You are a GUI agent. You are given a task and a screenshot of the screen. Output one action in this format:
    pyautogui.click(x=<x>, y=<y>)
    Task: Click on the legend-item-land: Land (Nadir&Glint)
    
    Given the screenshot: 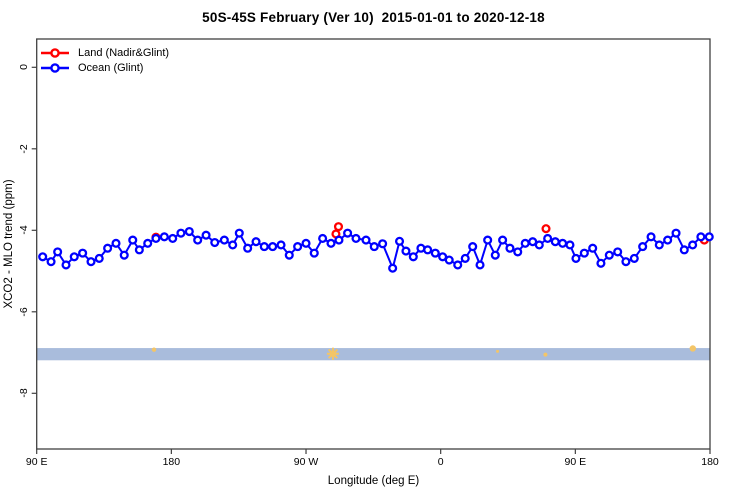 What is the action you would take?
    pyautogui.click(x=104, y=52)
    